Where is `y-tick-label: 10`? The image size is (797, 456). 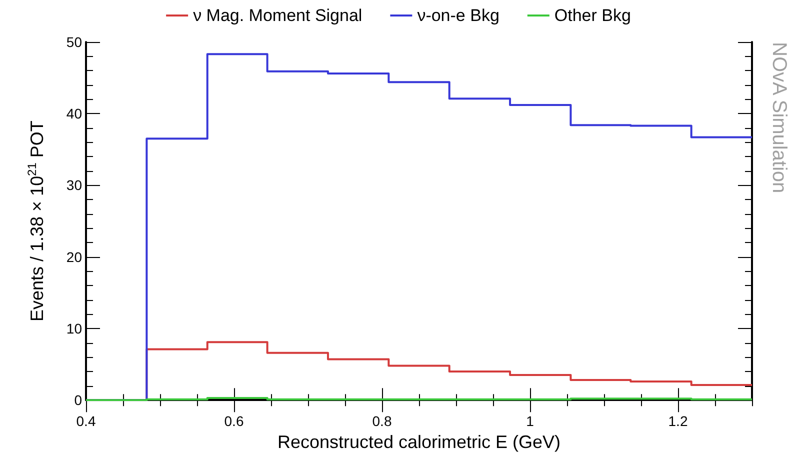 y-tick-label: 10 is located at coordinates (74, 328).